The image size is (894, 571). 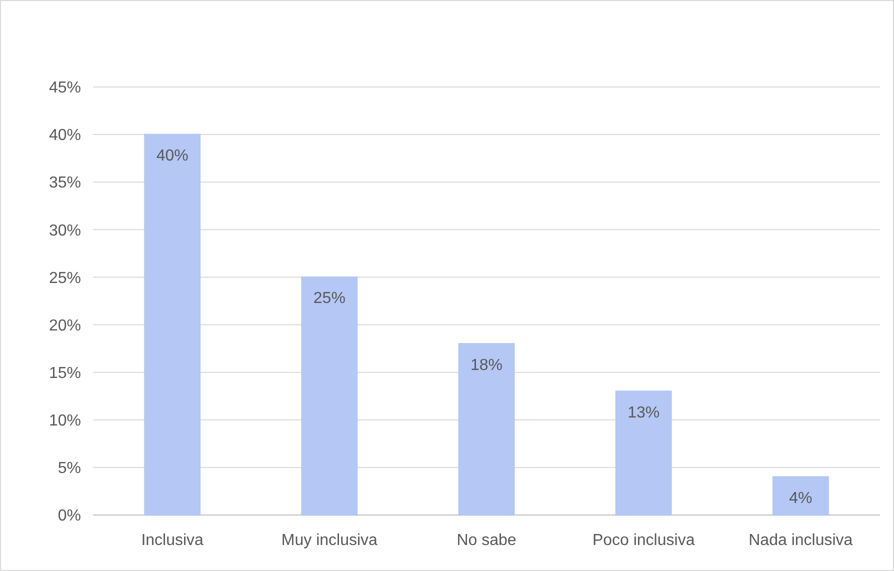 I want to click on data-label: 40%, so click(x=172, y=156).